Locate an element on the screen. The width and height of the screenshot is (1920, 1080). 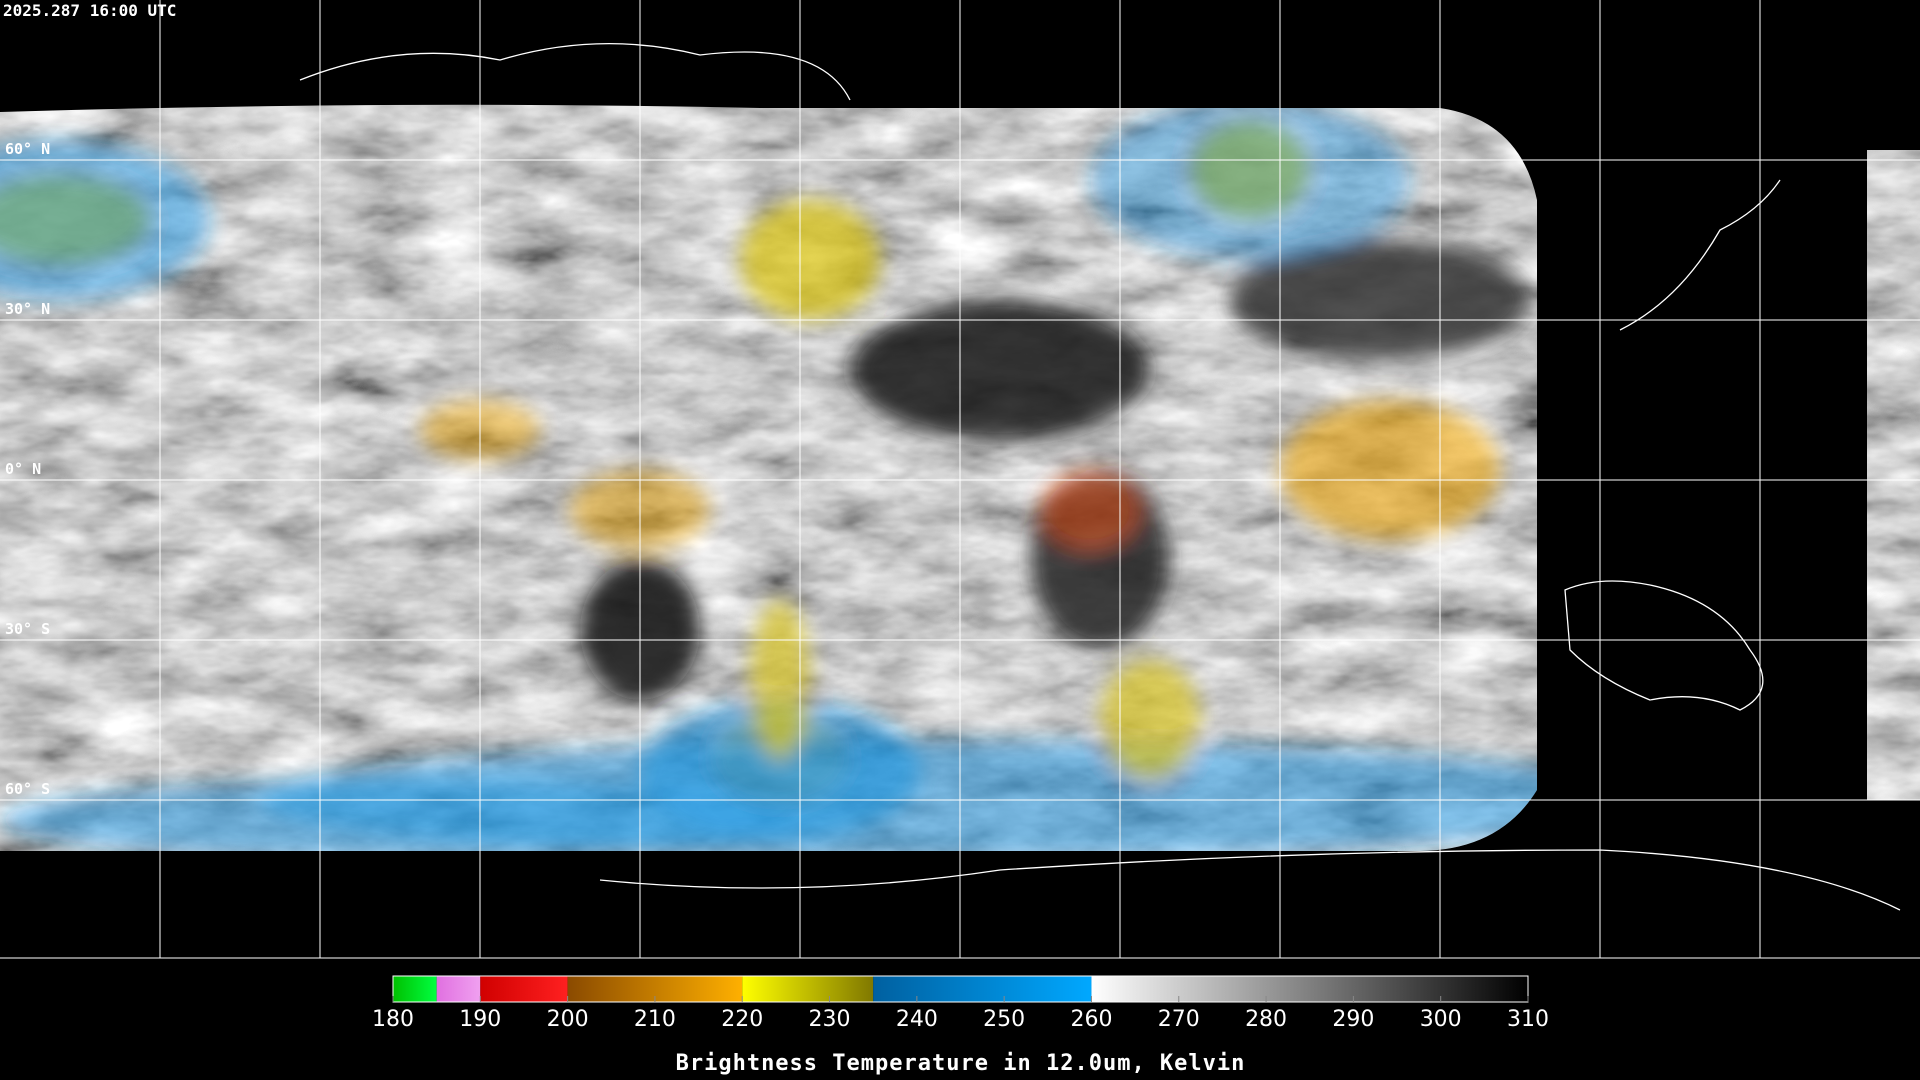
colorbar-tick-label: 310 is located at coordinates (1528, 1019).